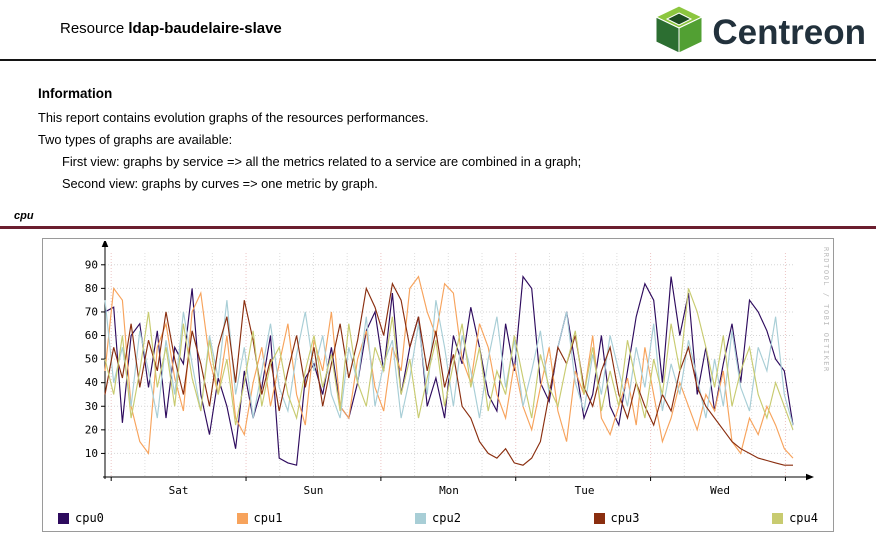  I want to click on legend-item-cpu2: cpu2, so click(438, 518).